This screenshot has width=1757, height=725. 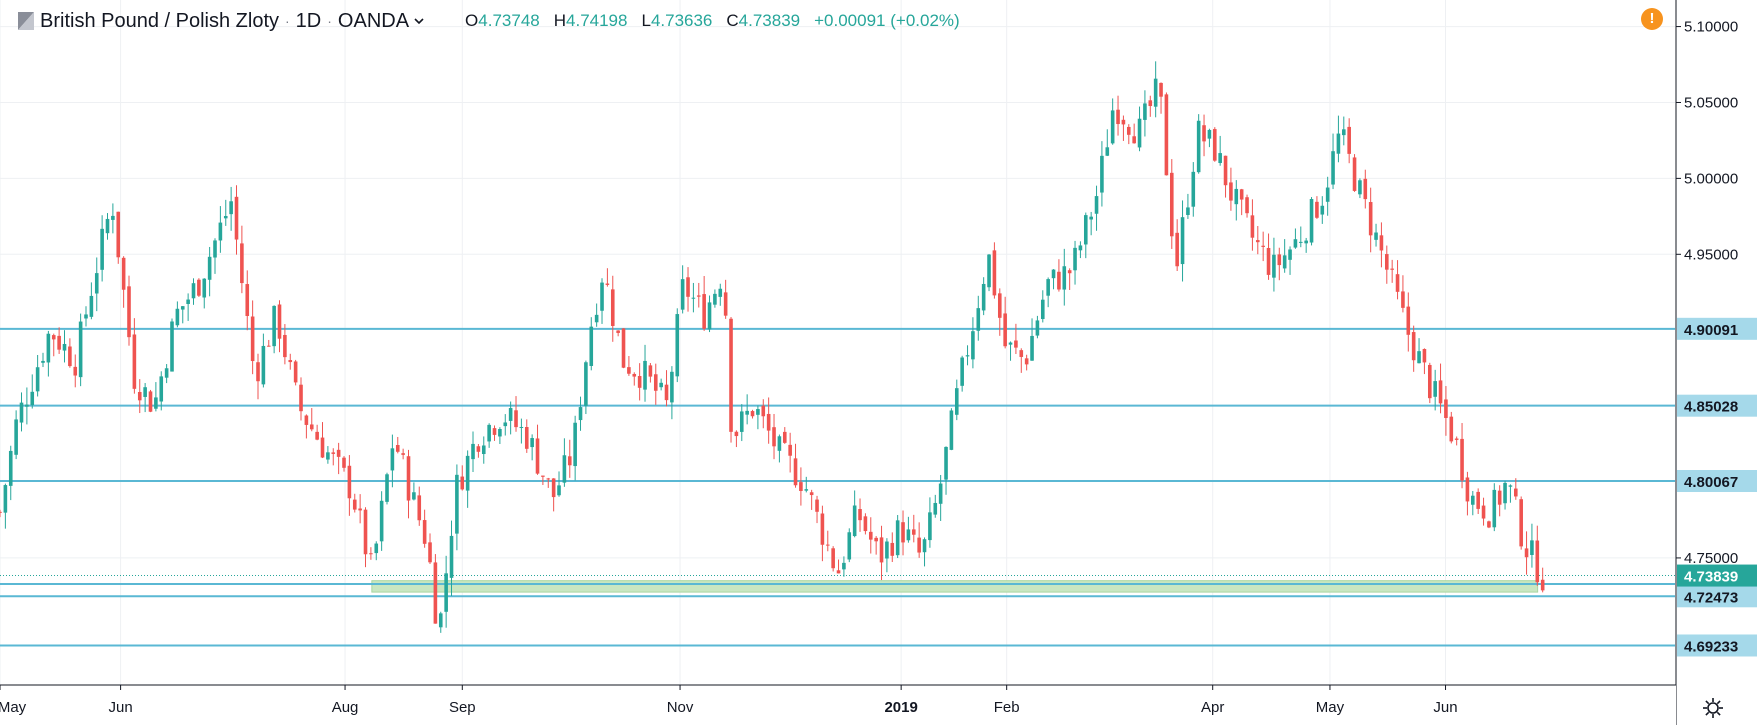 I want to click on symbol-flag-icon, so click(x=26, y=21).